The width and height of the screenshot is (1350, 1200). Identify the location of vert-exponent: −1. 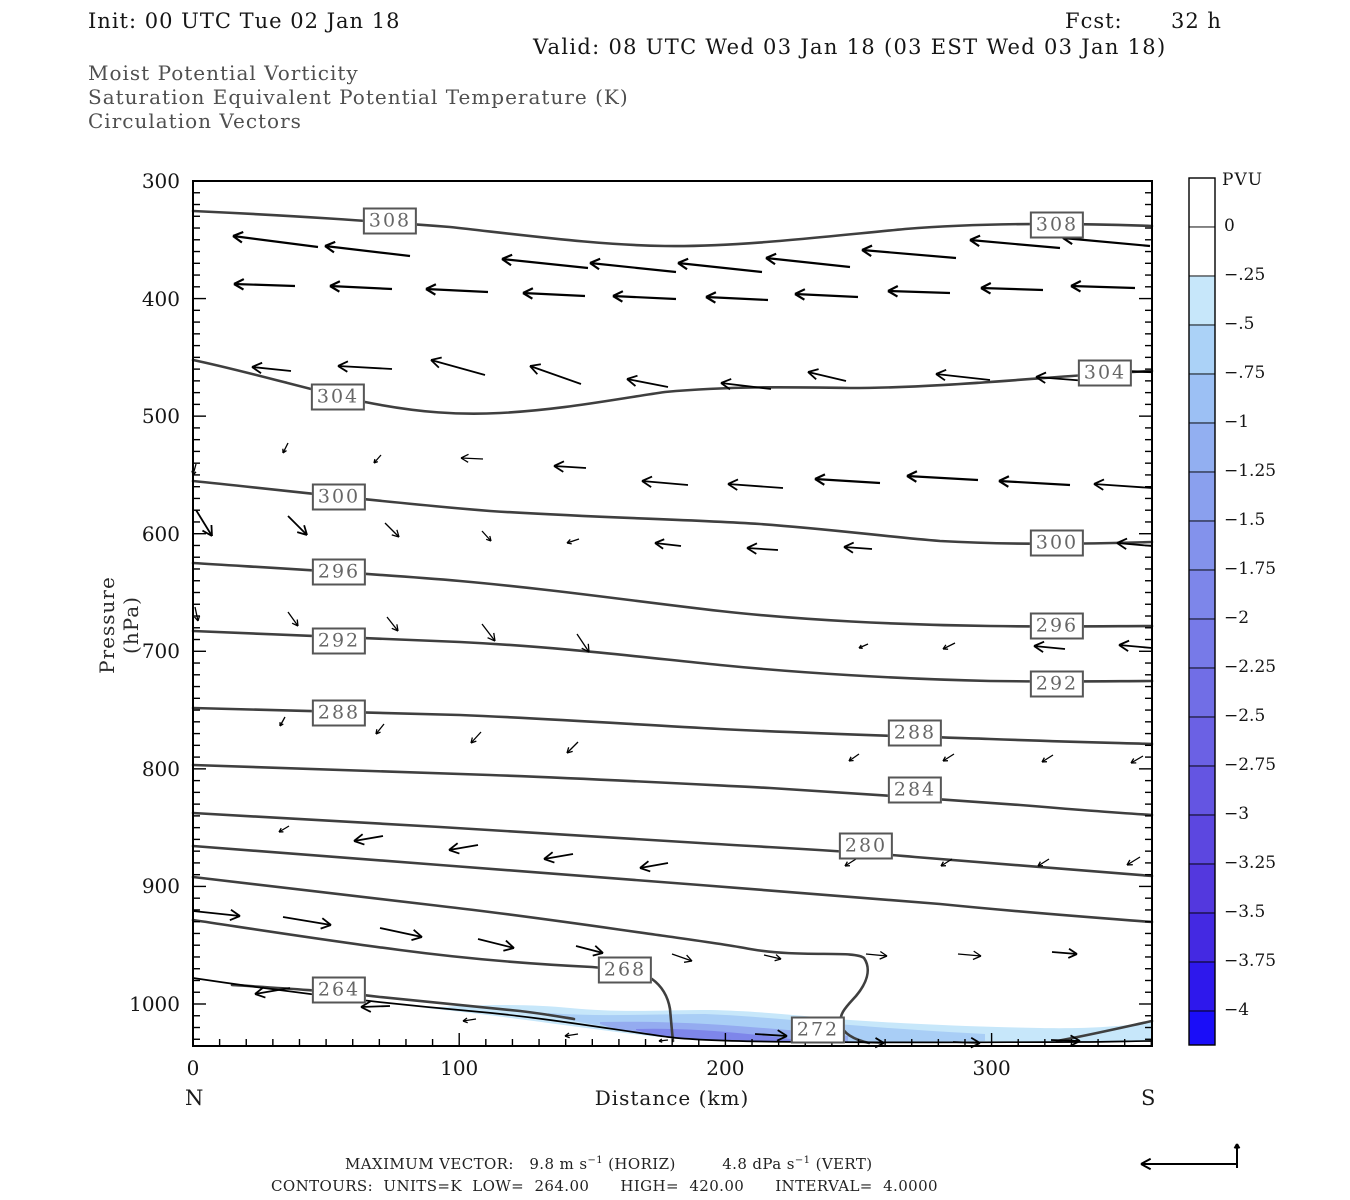
(802, 1160).